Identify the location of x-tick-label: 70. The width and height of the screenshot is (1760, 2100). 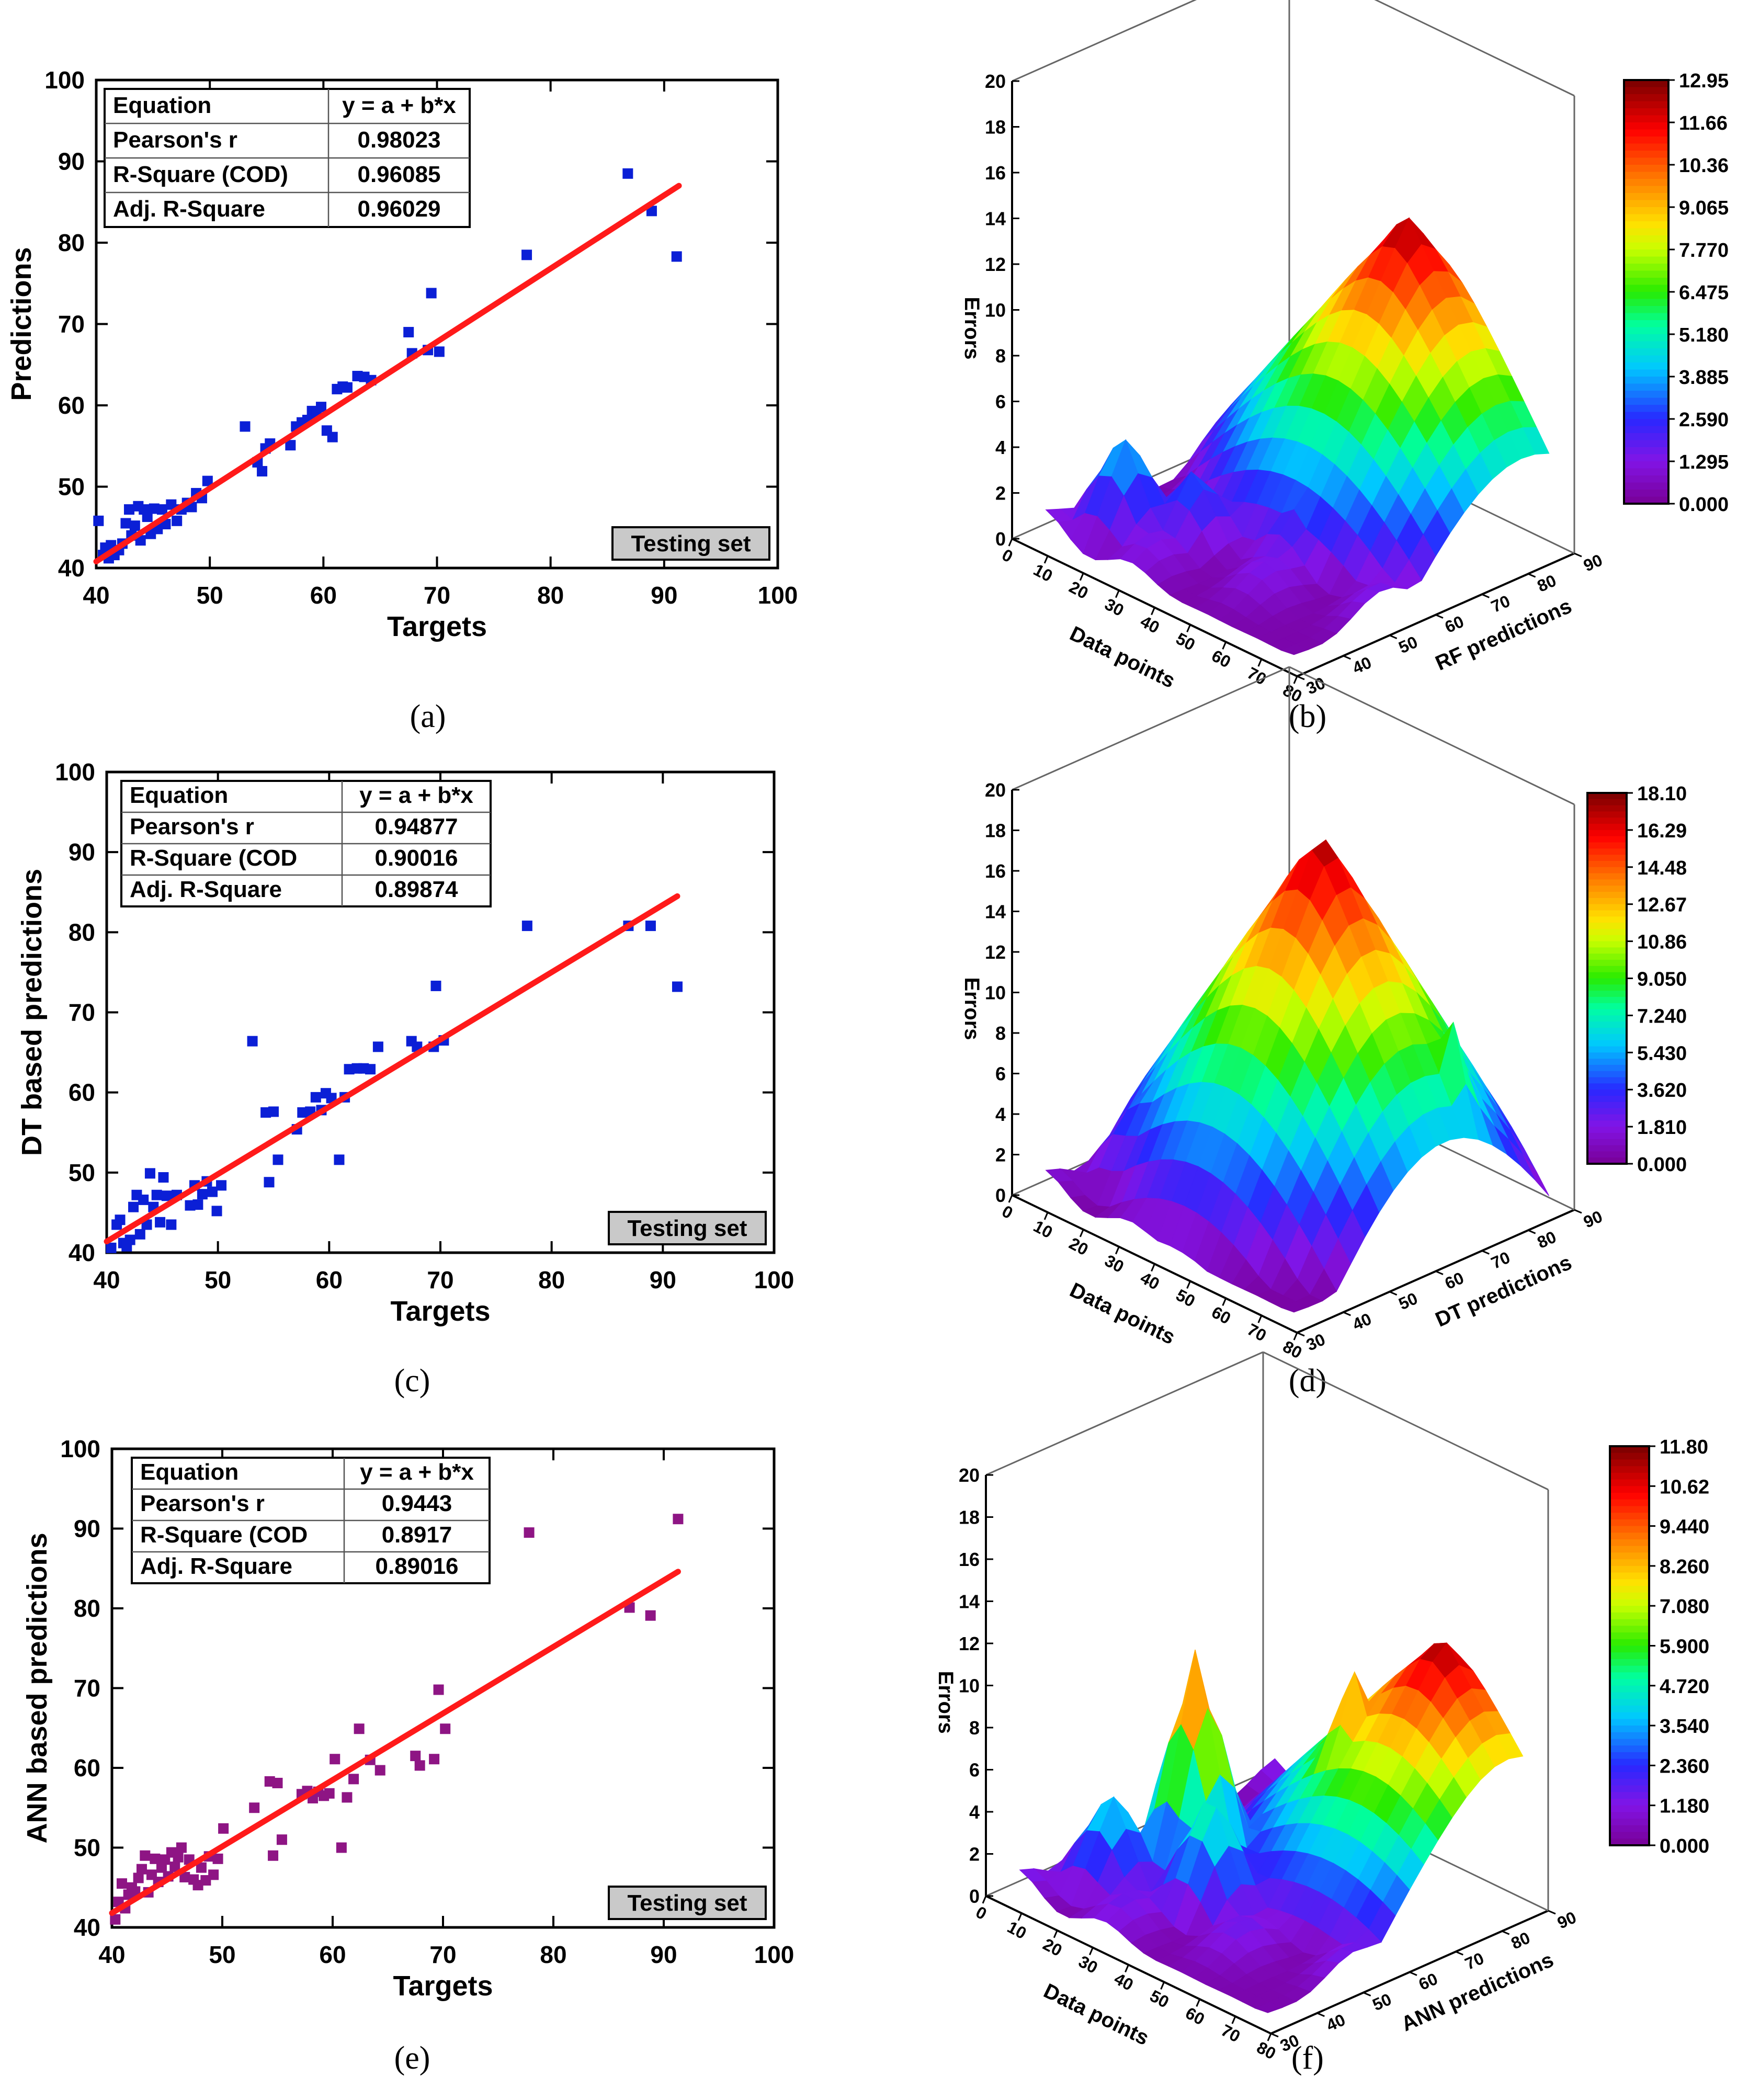
(437, 595).